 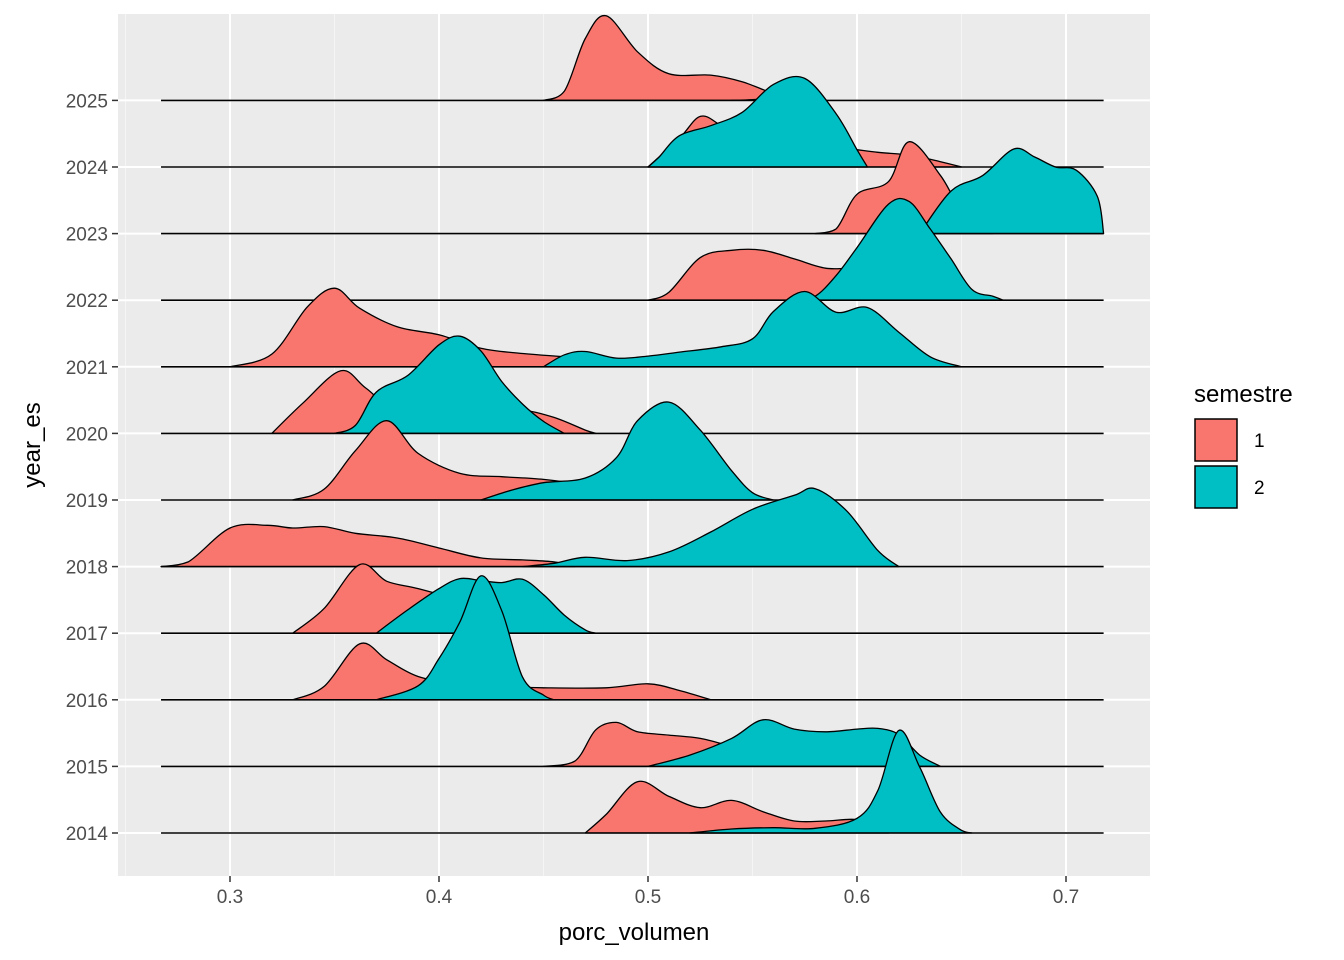 What do you see at coordinates (230, 897) in the screenshot?
I see `x-tick-label: 0.3` at bounding box center [230, 897].